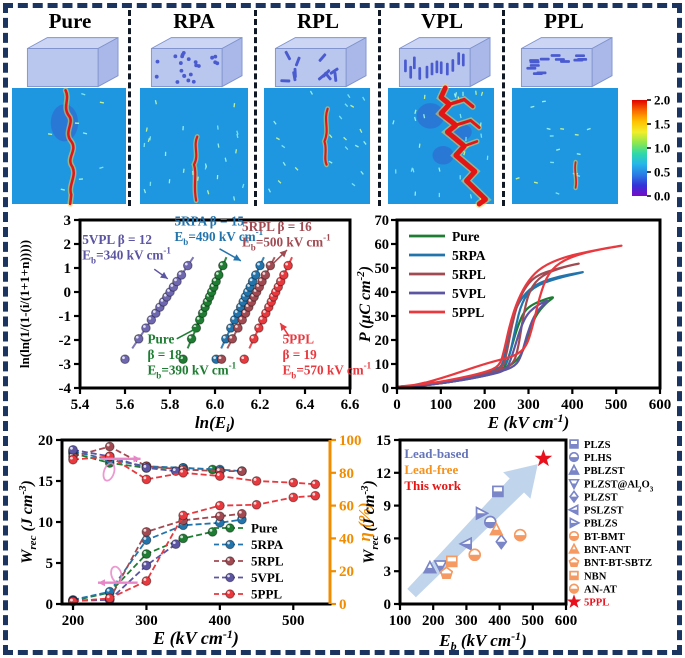 Image resolution: width=685 pixels, height=658 pixels. Describe the element at coordinates (543, 458) in the screenshot. I see `benchmark-point-5ppl` at that location.